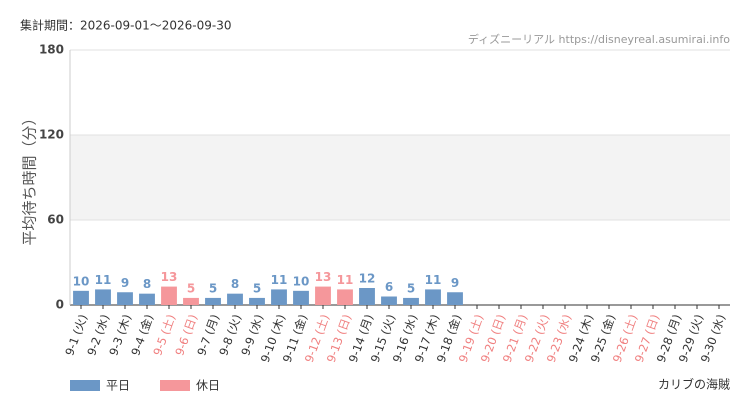 The height and width of the screenshot is (410, 750). What do you see at coordinates (367, 279) in the screenshot?
I see `value-label: 12` at bounding box center [367, 279].